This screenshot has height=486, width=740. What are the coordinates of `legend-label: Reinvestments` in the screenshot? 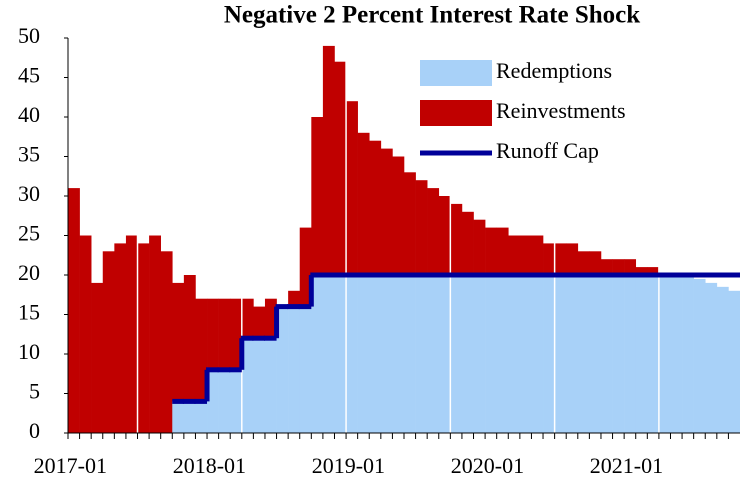 It's located at (561, 110).